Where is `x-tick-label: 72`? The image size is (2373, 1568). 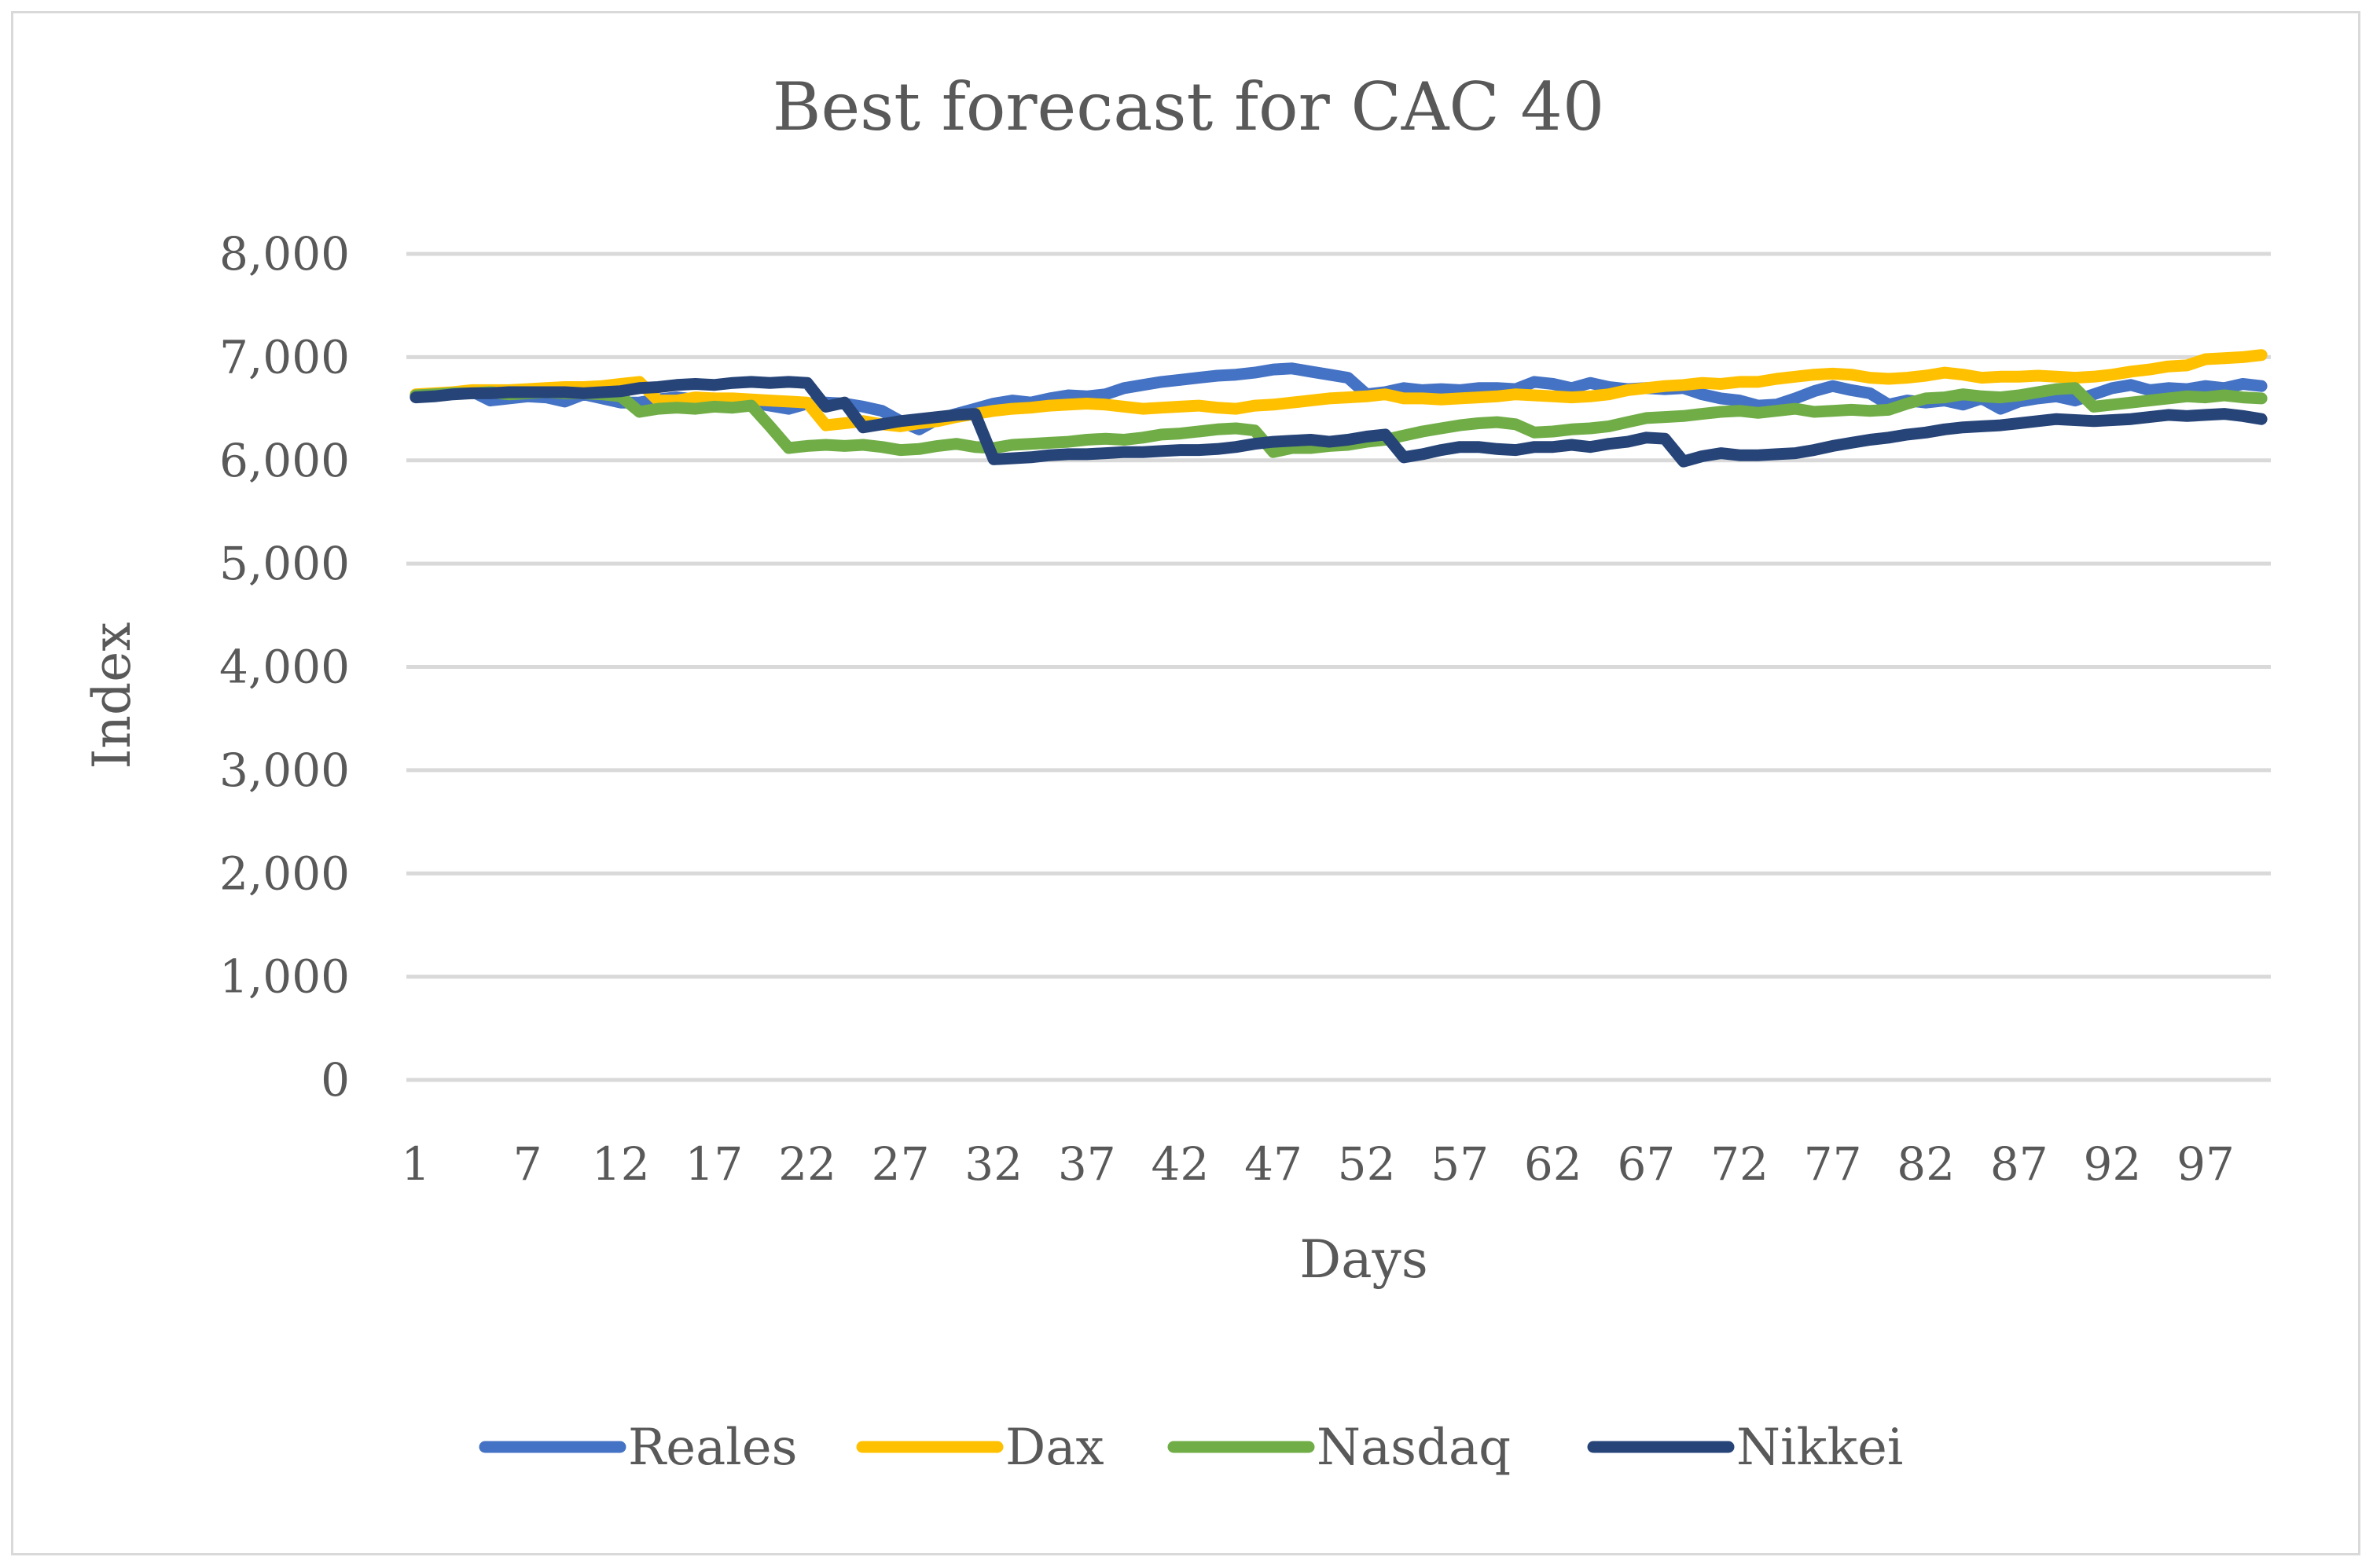
x-tick-label: 72 is located at coordinates (1739, 1164).